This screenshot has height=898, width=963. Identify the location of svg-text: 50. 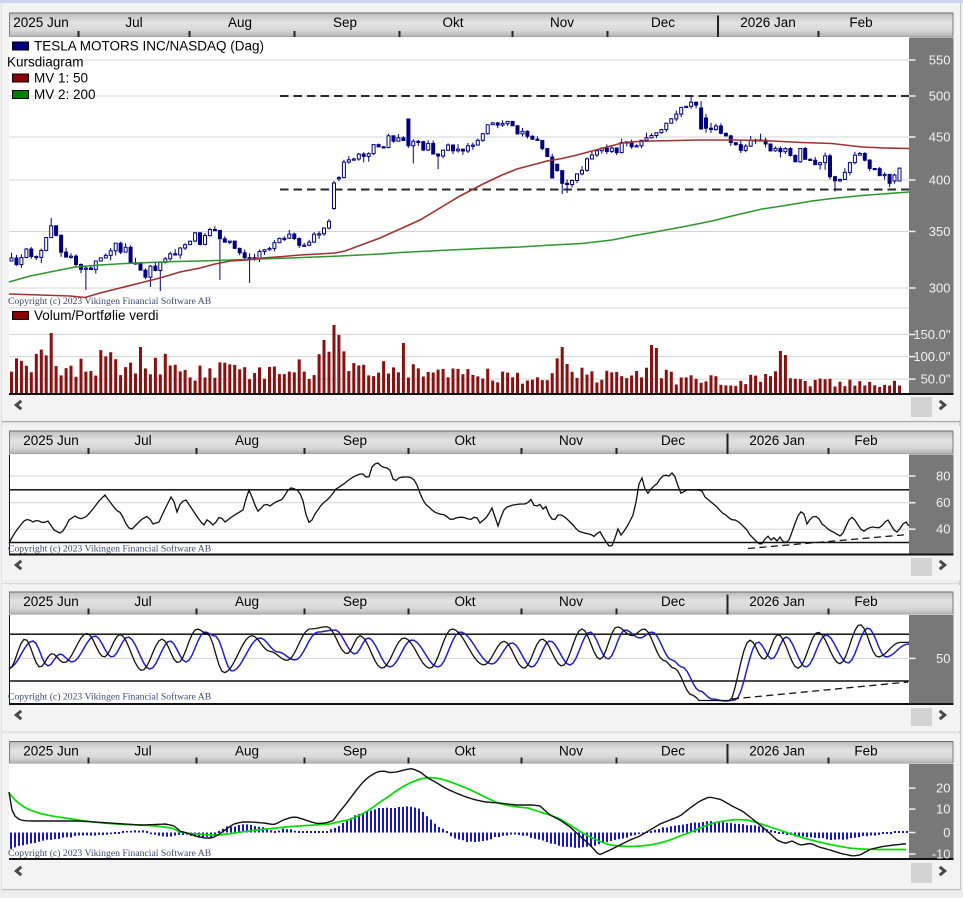
(943, 658).